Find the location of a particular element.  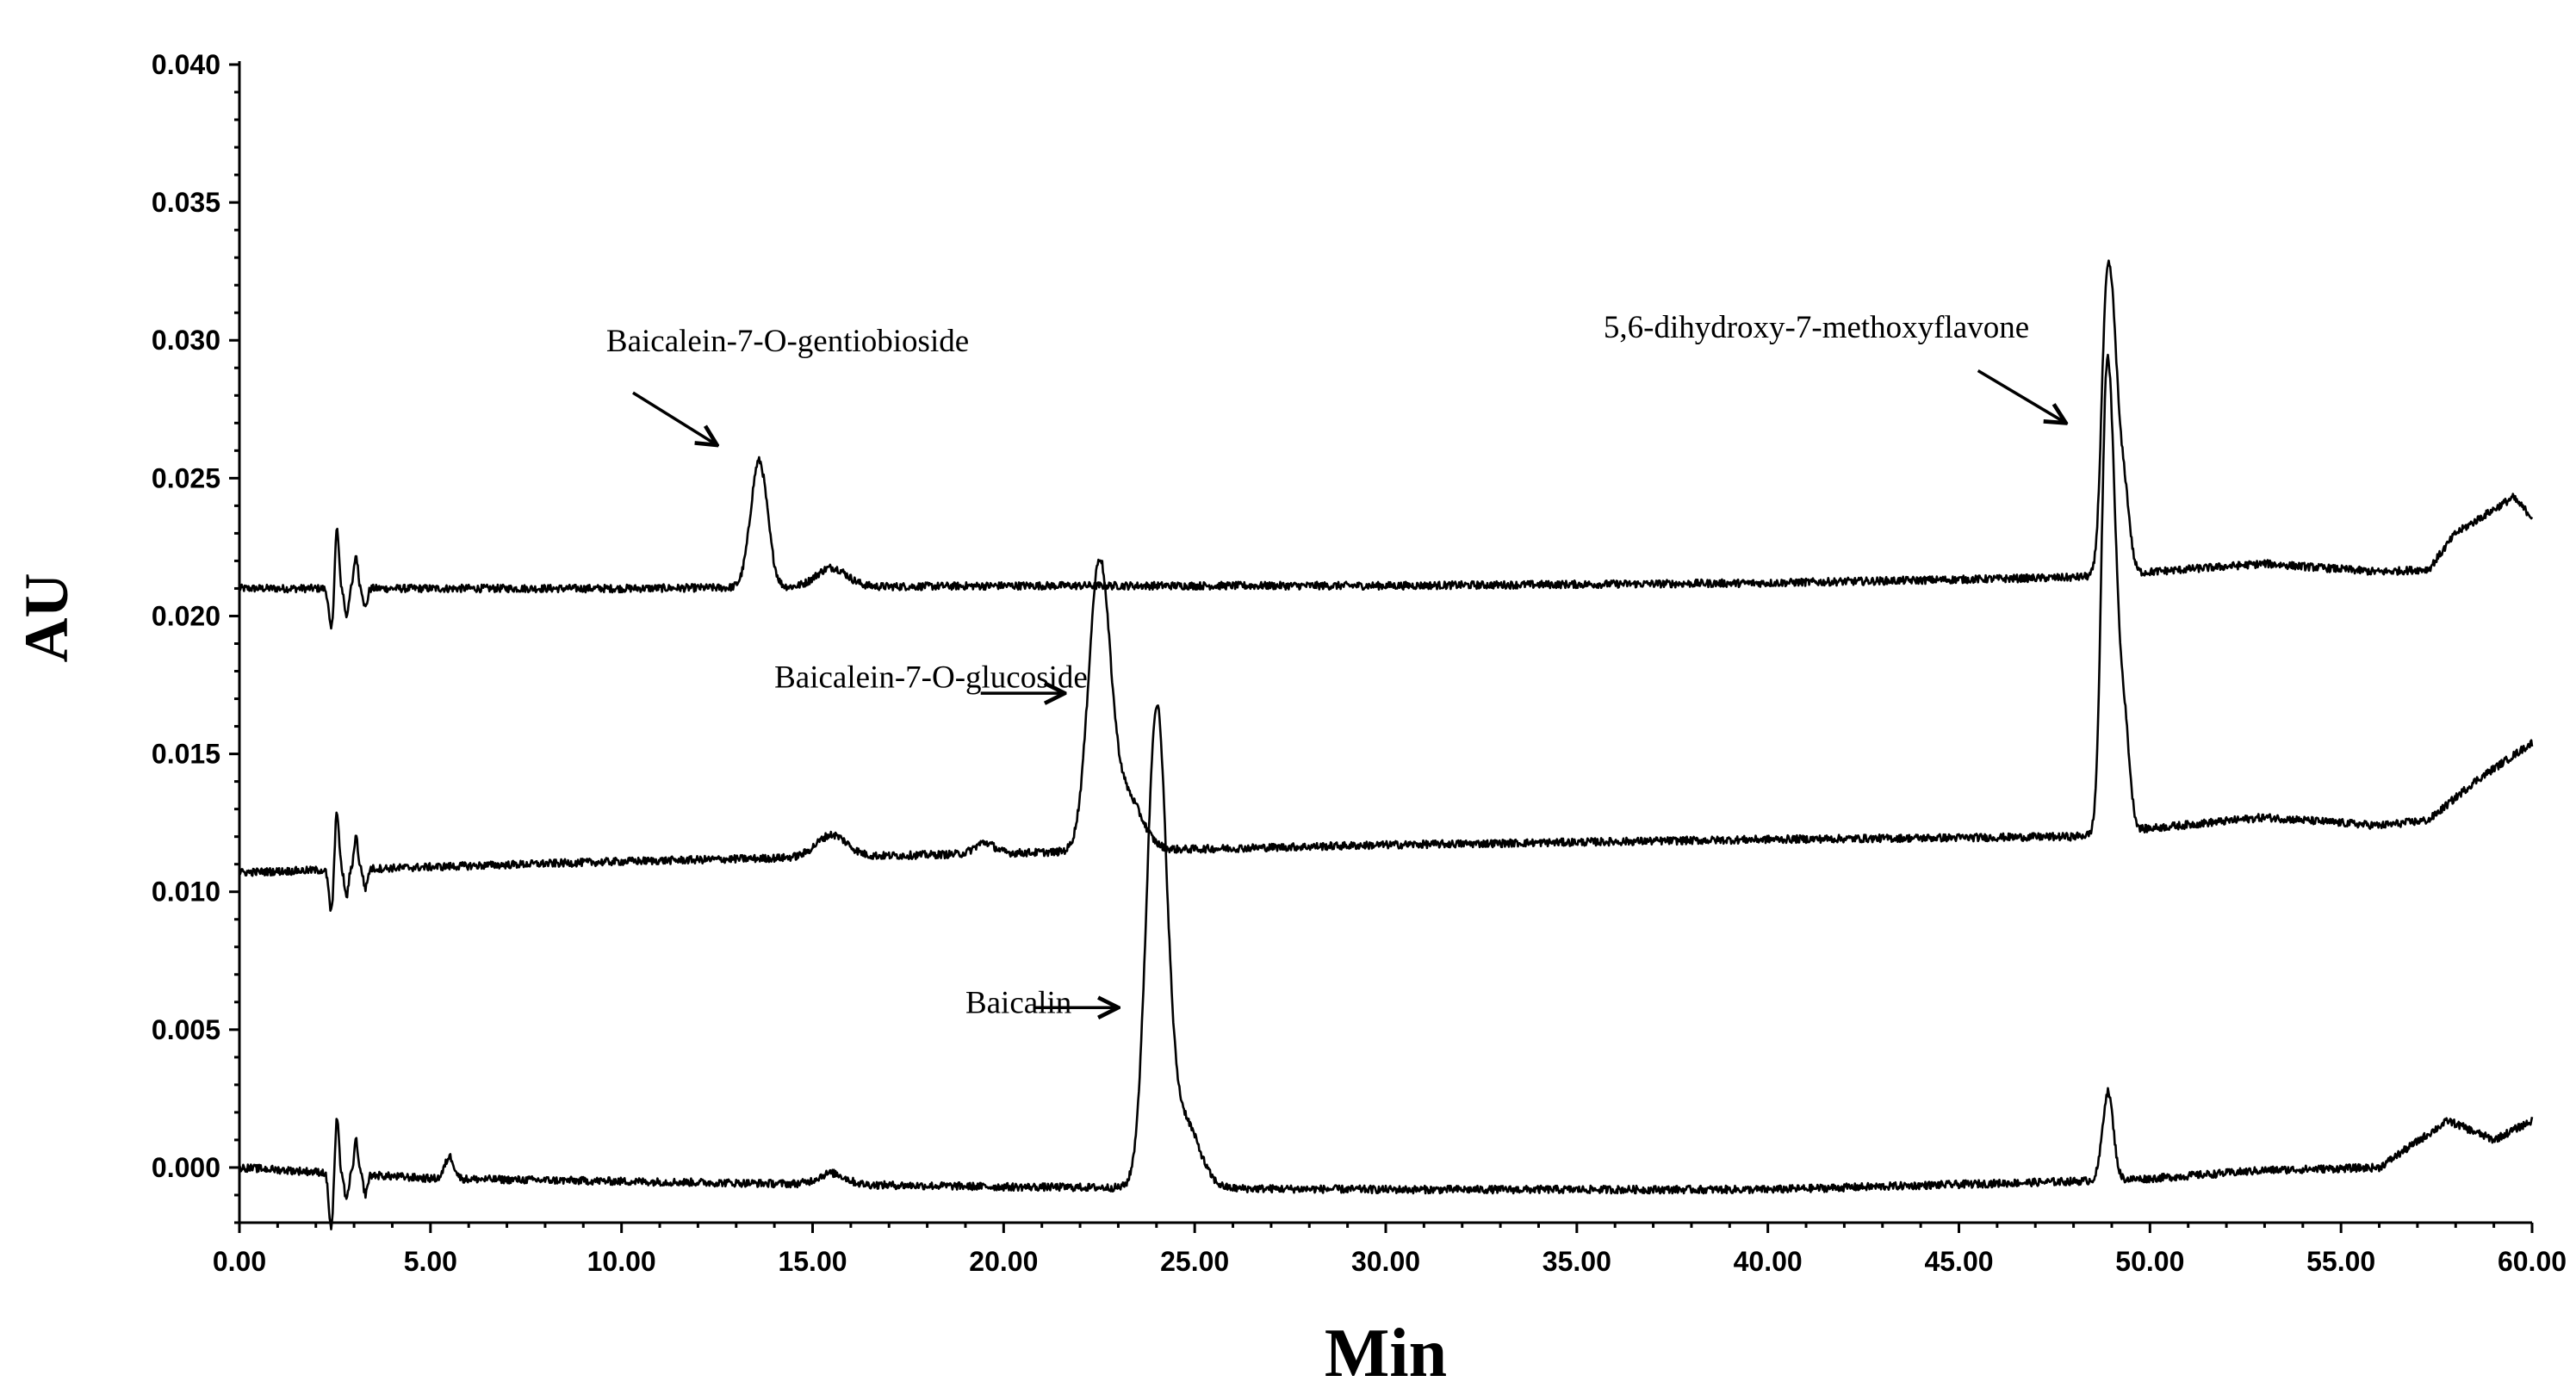

x-tick-label: 10.00 is located at coordinates (621, 1261).